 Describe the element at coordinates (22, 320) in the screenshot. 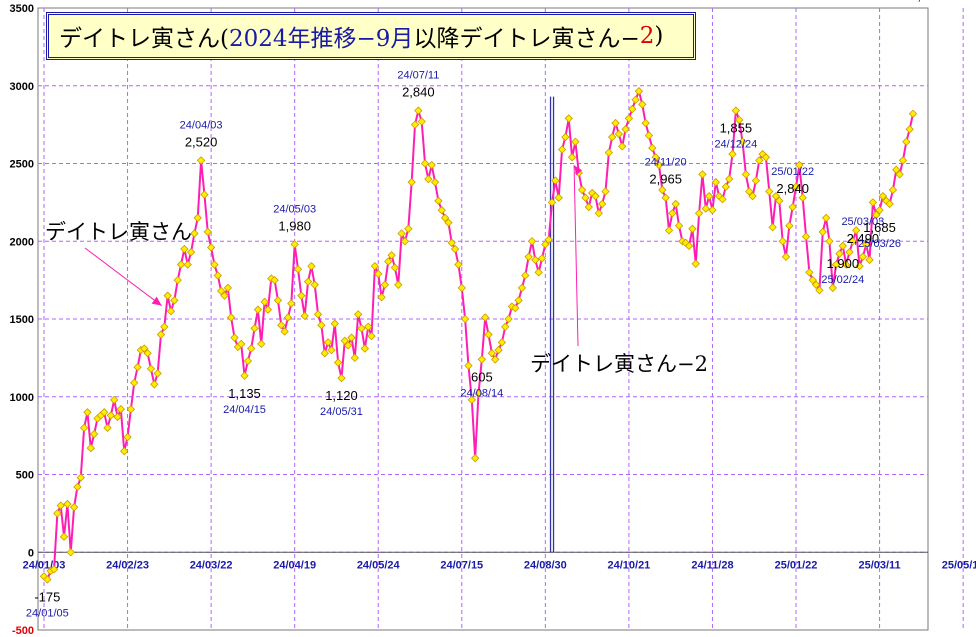

I see `y-tick-label: 1500` at that location.